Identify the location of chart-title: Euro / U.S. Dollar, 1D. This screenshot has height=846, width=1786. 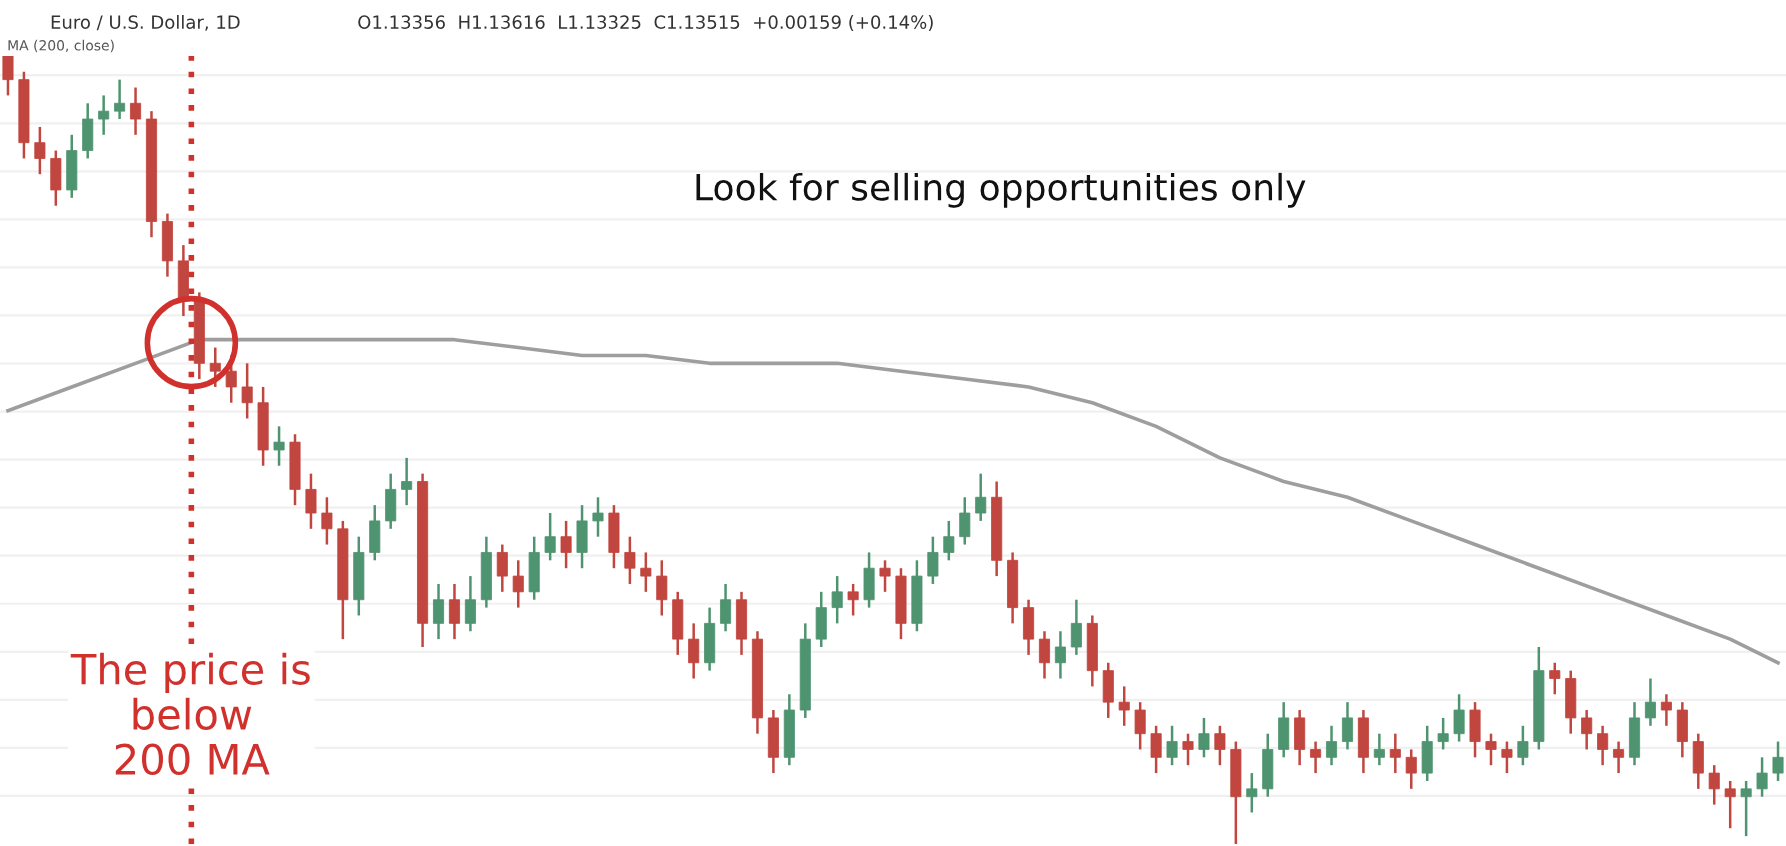
(145, 22).